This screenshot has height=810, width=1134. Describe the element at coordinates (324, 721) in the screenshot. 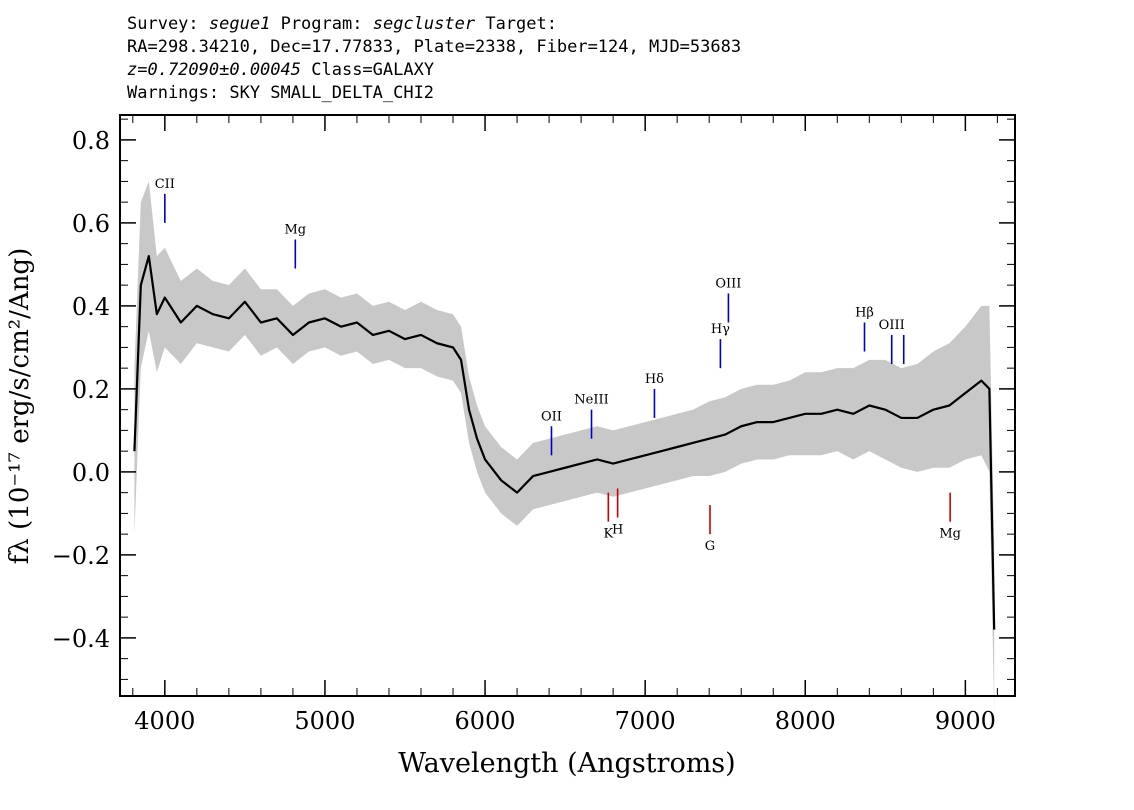

I see `x-tick-label: 5000` at that location.